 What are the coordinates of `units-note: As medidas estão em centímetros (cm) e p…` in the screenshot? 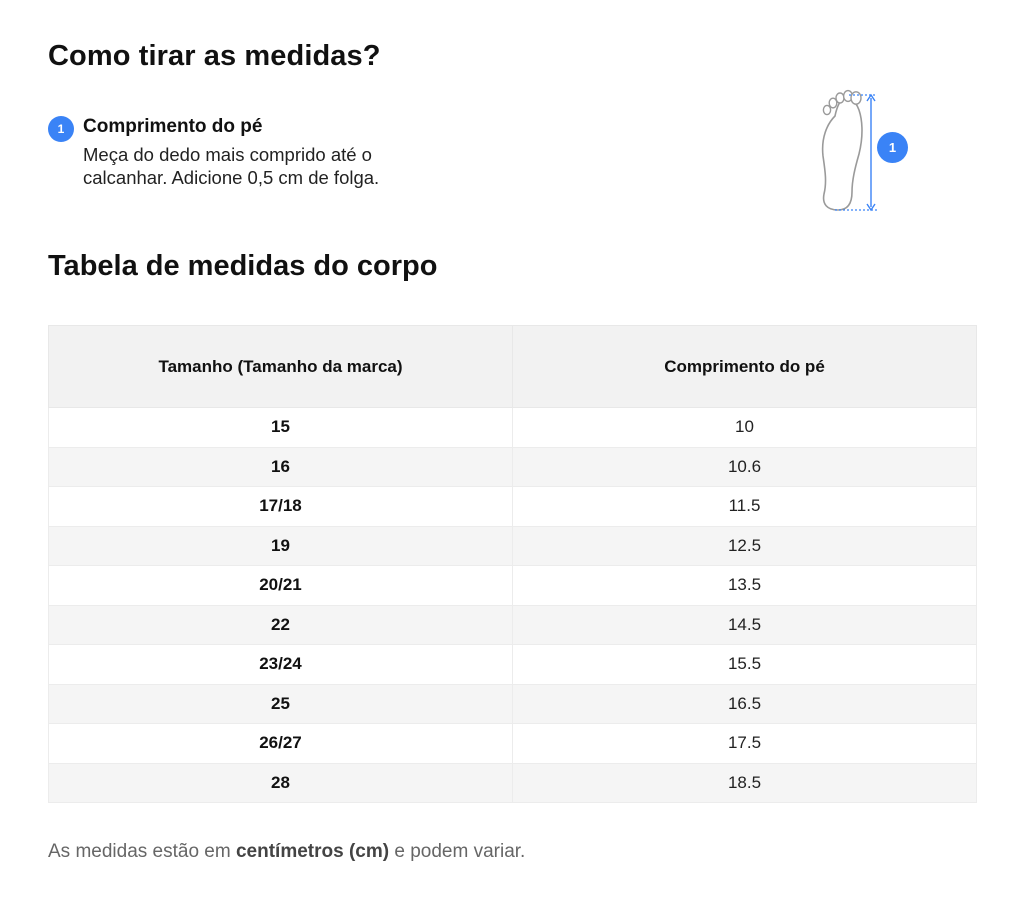 It's located at (286, 852).